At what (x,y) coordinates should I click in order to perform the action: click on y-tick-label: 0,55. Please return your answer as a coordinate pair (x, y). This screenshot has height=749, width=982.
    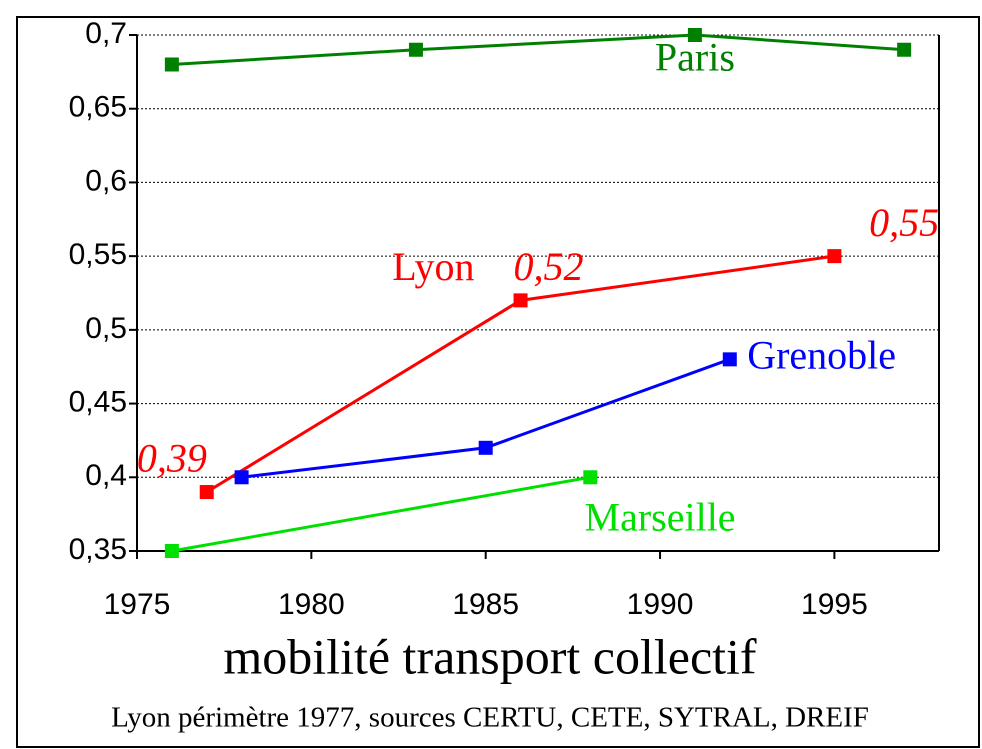
    Looking at the image, I should click on (98, 254).